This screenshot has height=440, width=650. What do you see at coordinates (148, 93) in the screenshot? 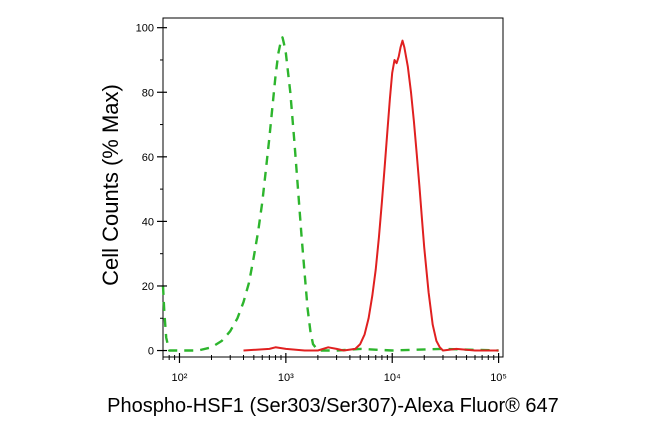
I see `y-tick-label: 80` at bounding box center [148, 93].